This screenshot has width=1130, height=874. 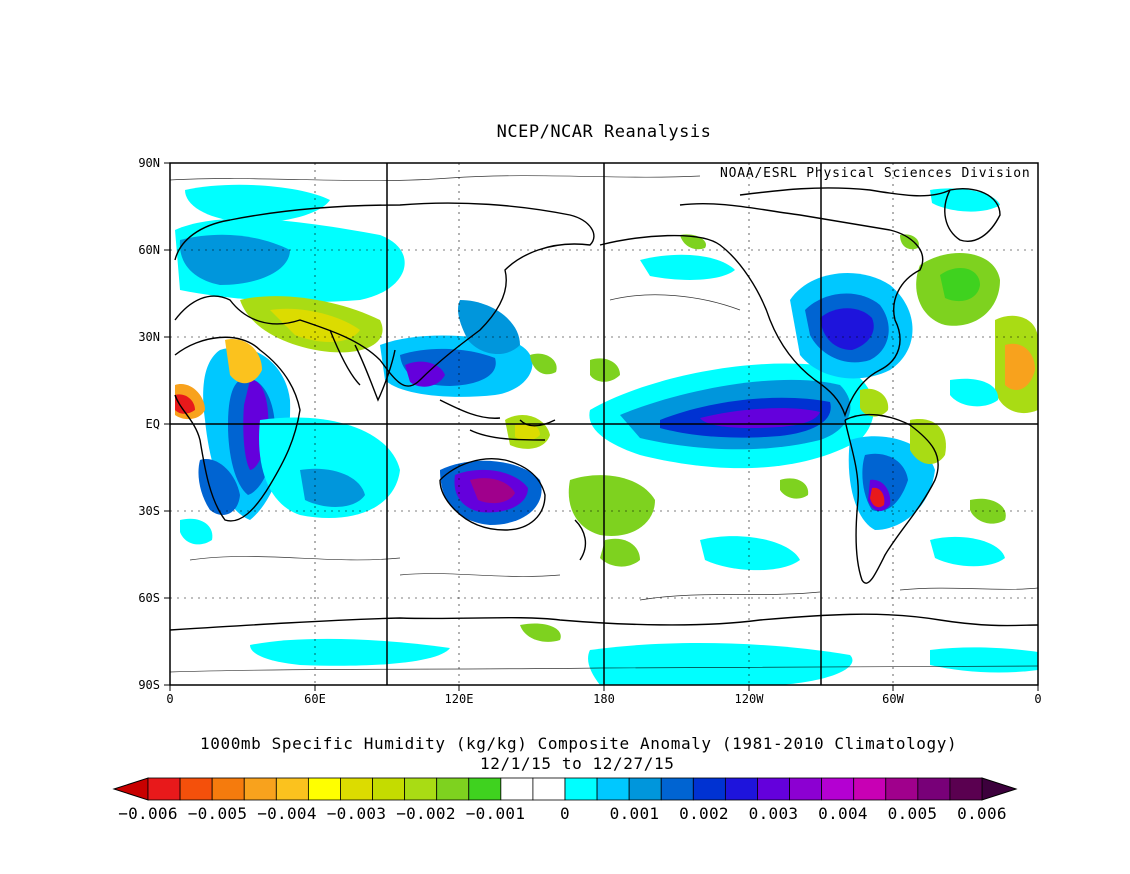 I want to click on colorbar-label-5: −0.001, so click(x=495, y=813).